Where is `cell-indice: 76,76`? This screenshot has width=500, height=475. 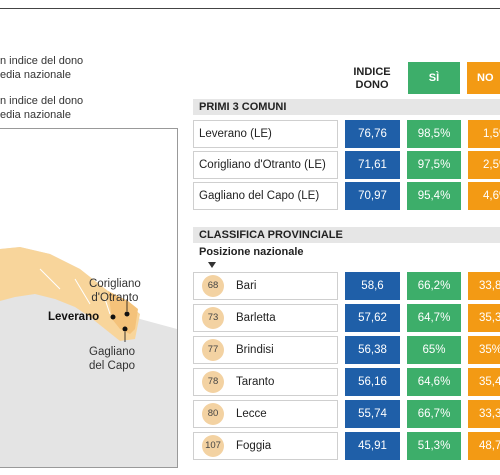
cell-indice: 76,76 is located at coordinates (372, 134).